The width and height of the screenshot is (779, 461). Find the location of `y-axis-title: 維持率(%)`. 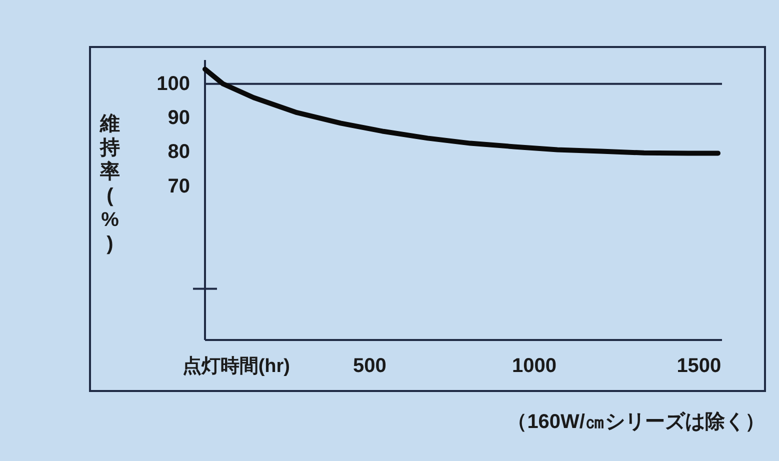

y-axis-title: 維持率(%) is located at coordinates (109, 184).